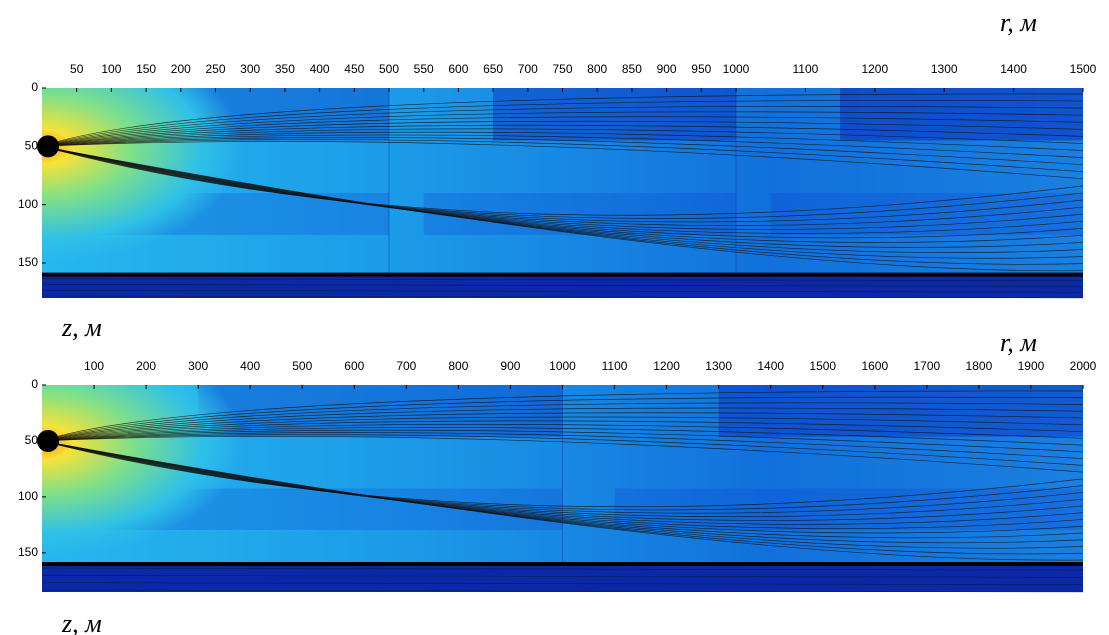  Describe the element at coordinates (354, 69) in the screenshot. I see `x-tick-label: 450` at that location.